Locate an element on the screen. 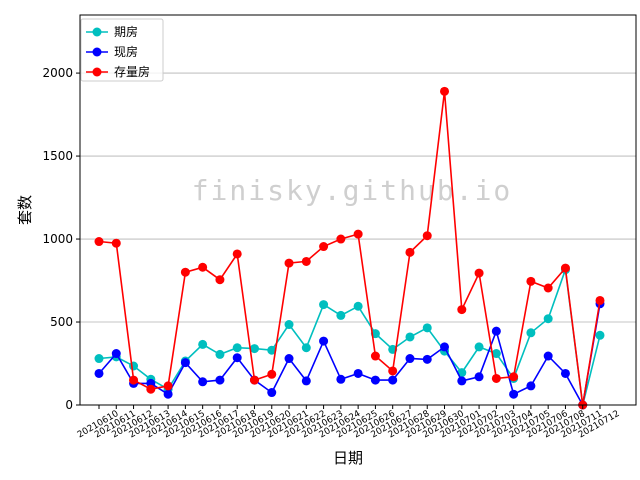 This screenshot has height=480, width=640. y-tick-label: 2000 is located at coordinates (57, 73).